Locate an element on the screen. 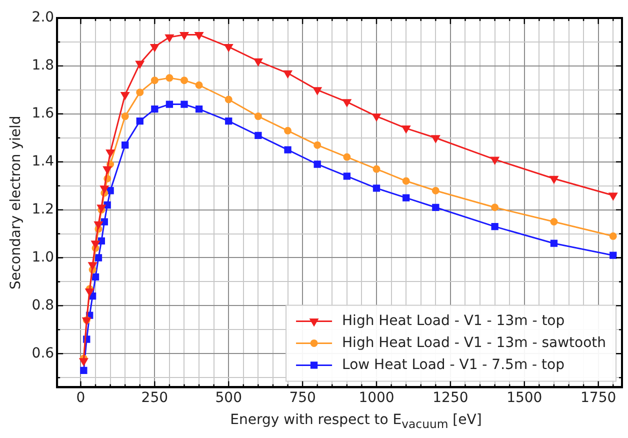 Image resolution: width=628 pixels, height=438 pixels. legend-label: Low Heat Load - V1 - 7.5m - top is located at coordinates (453, 364).